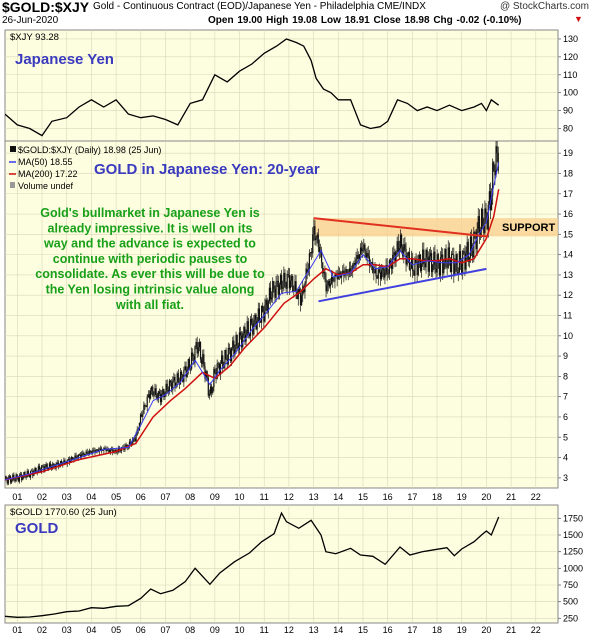 This screenshot has width=593, height=636. Describe the element at coordinates (116, 630) in the screenshot. I see `bottom-x-label: 05` at that location.